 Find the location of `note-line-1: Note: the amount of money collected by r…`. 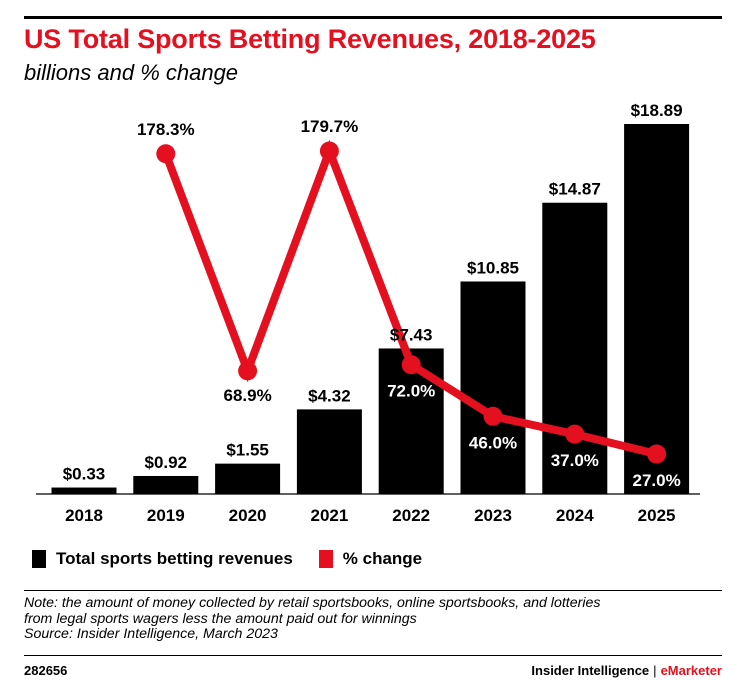

note-line-1: Note: the amount of money collected by r… is located at coordinates (312, 603).